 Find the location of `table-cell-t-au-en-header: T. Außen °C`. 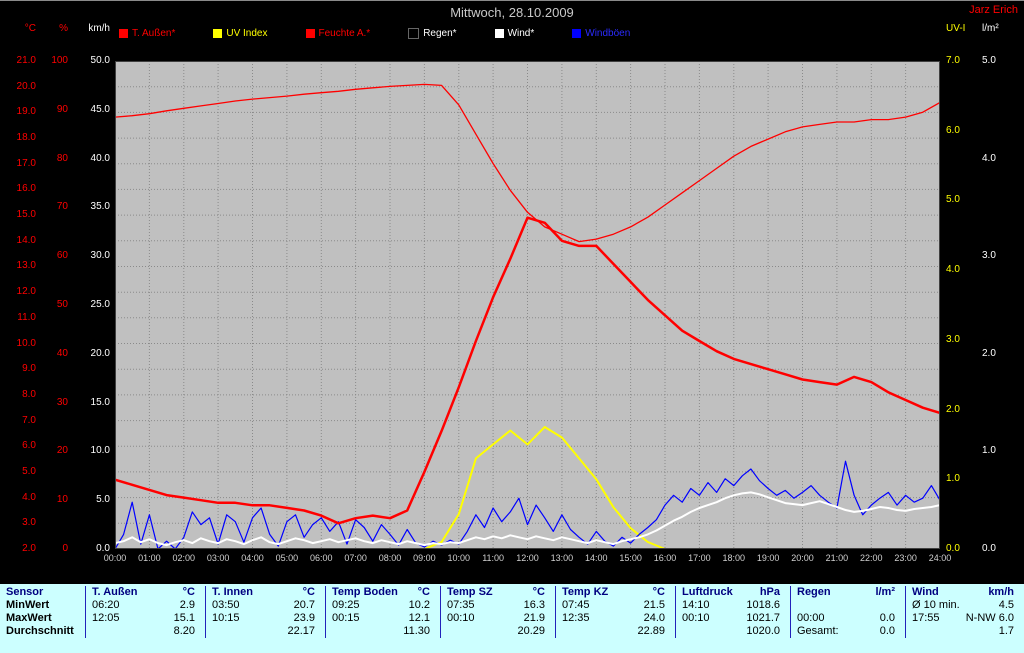

table-cell-t-au-en-header: T. Außen °C is located at coordinates (145, 592).